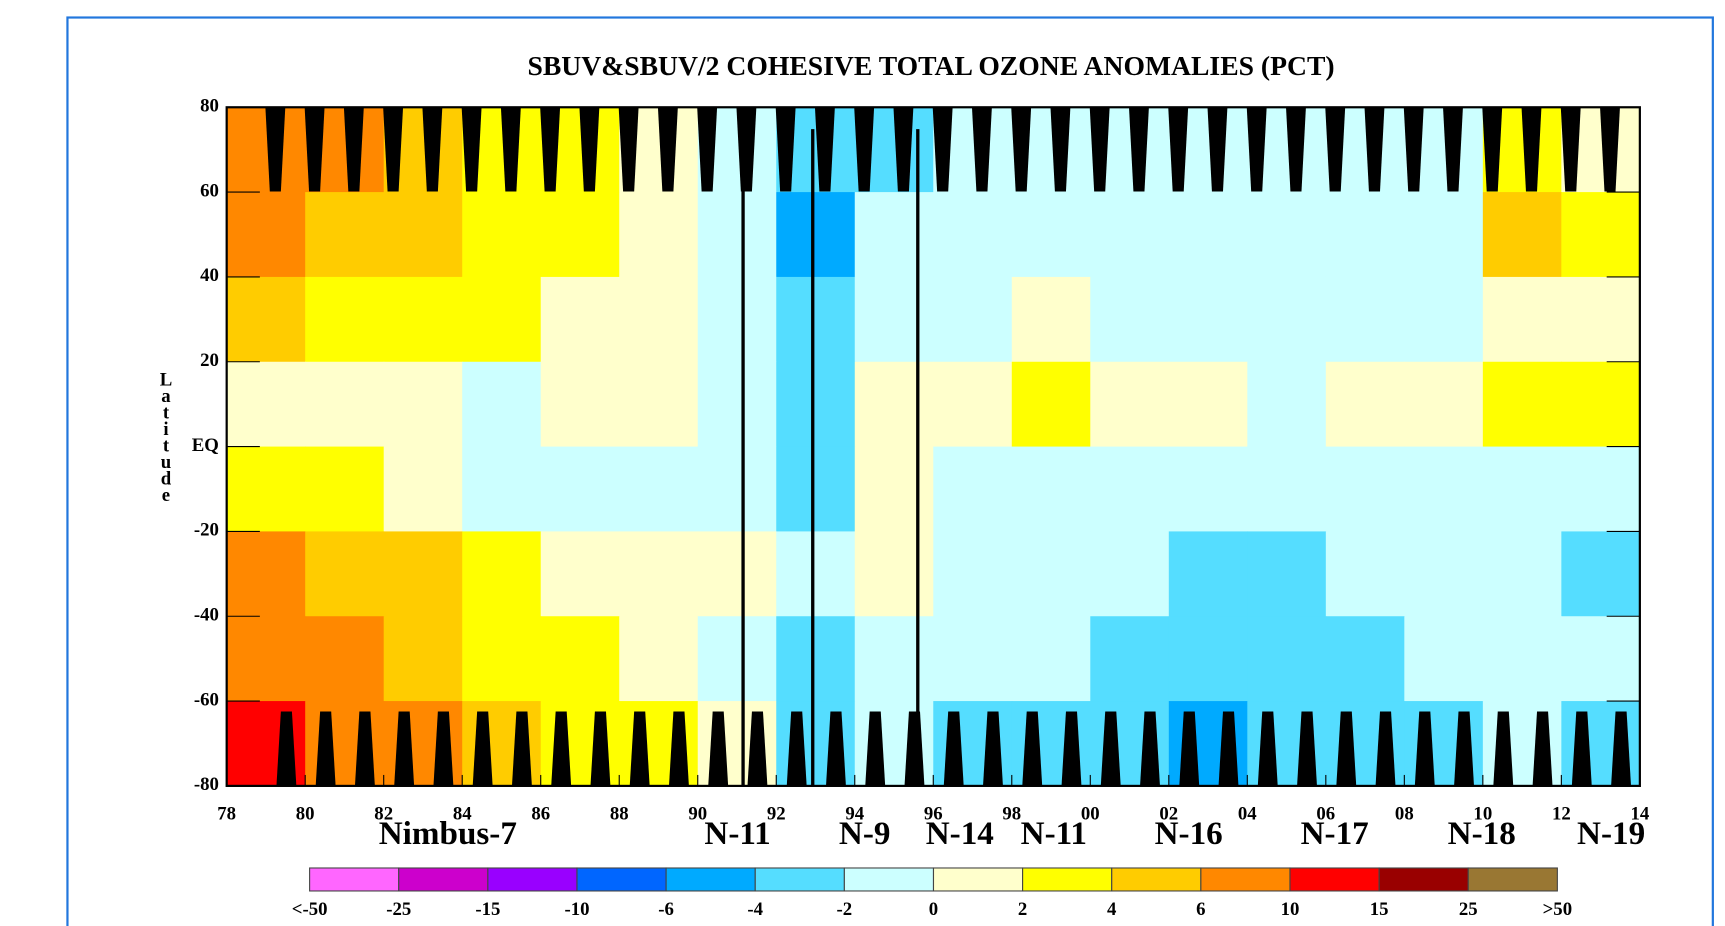  I want to click on colorbar-label: >50, so click(1557, 909).